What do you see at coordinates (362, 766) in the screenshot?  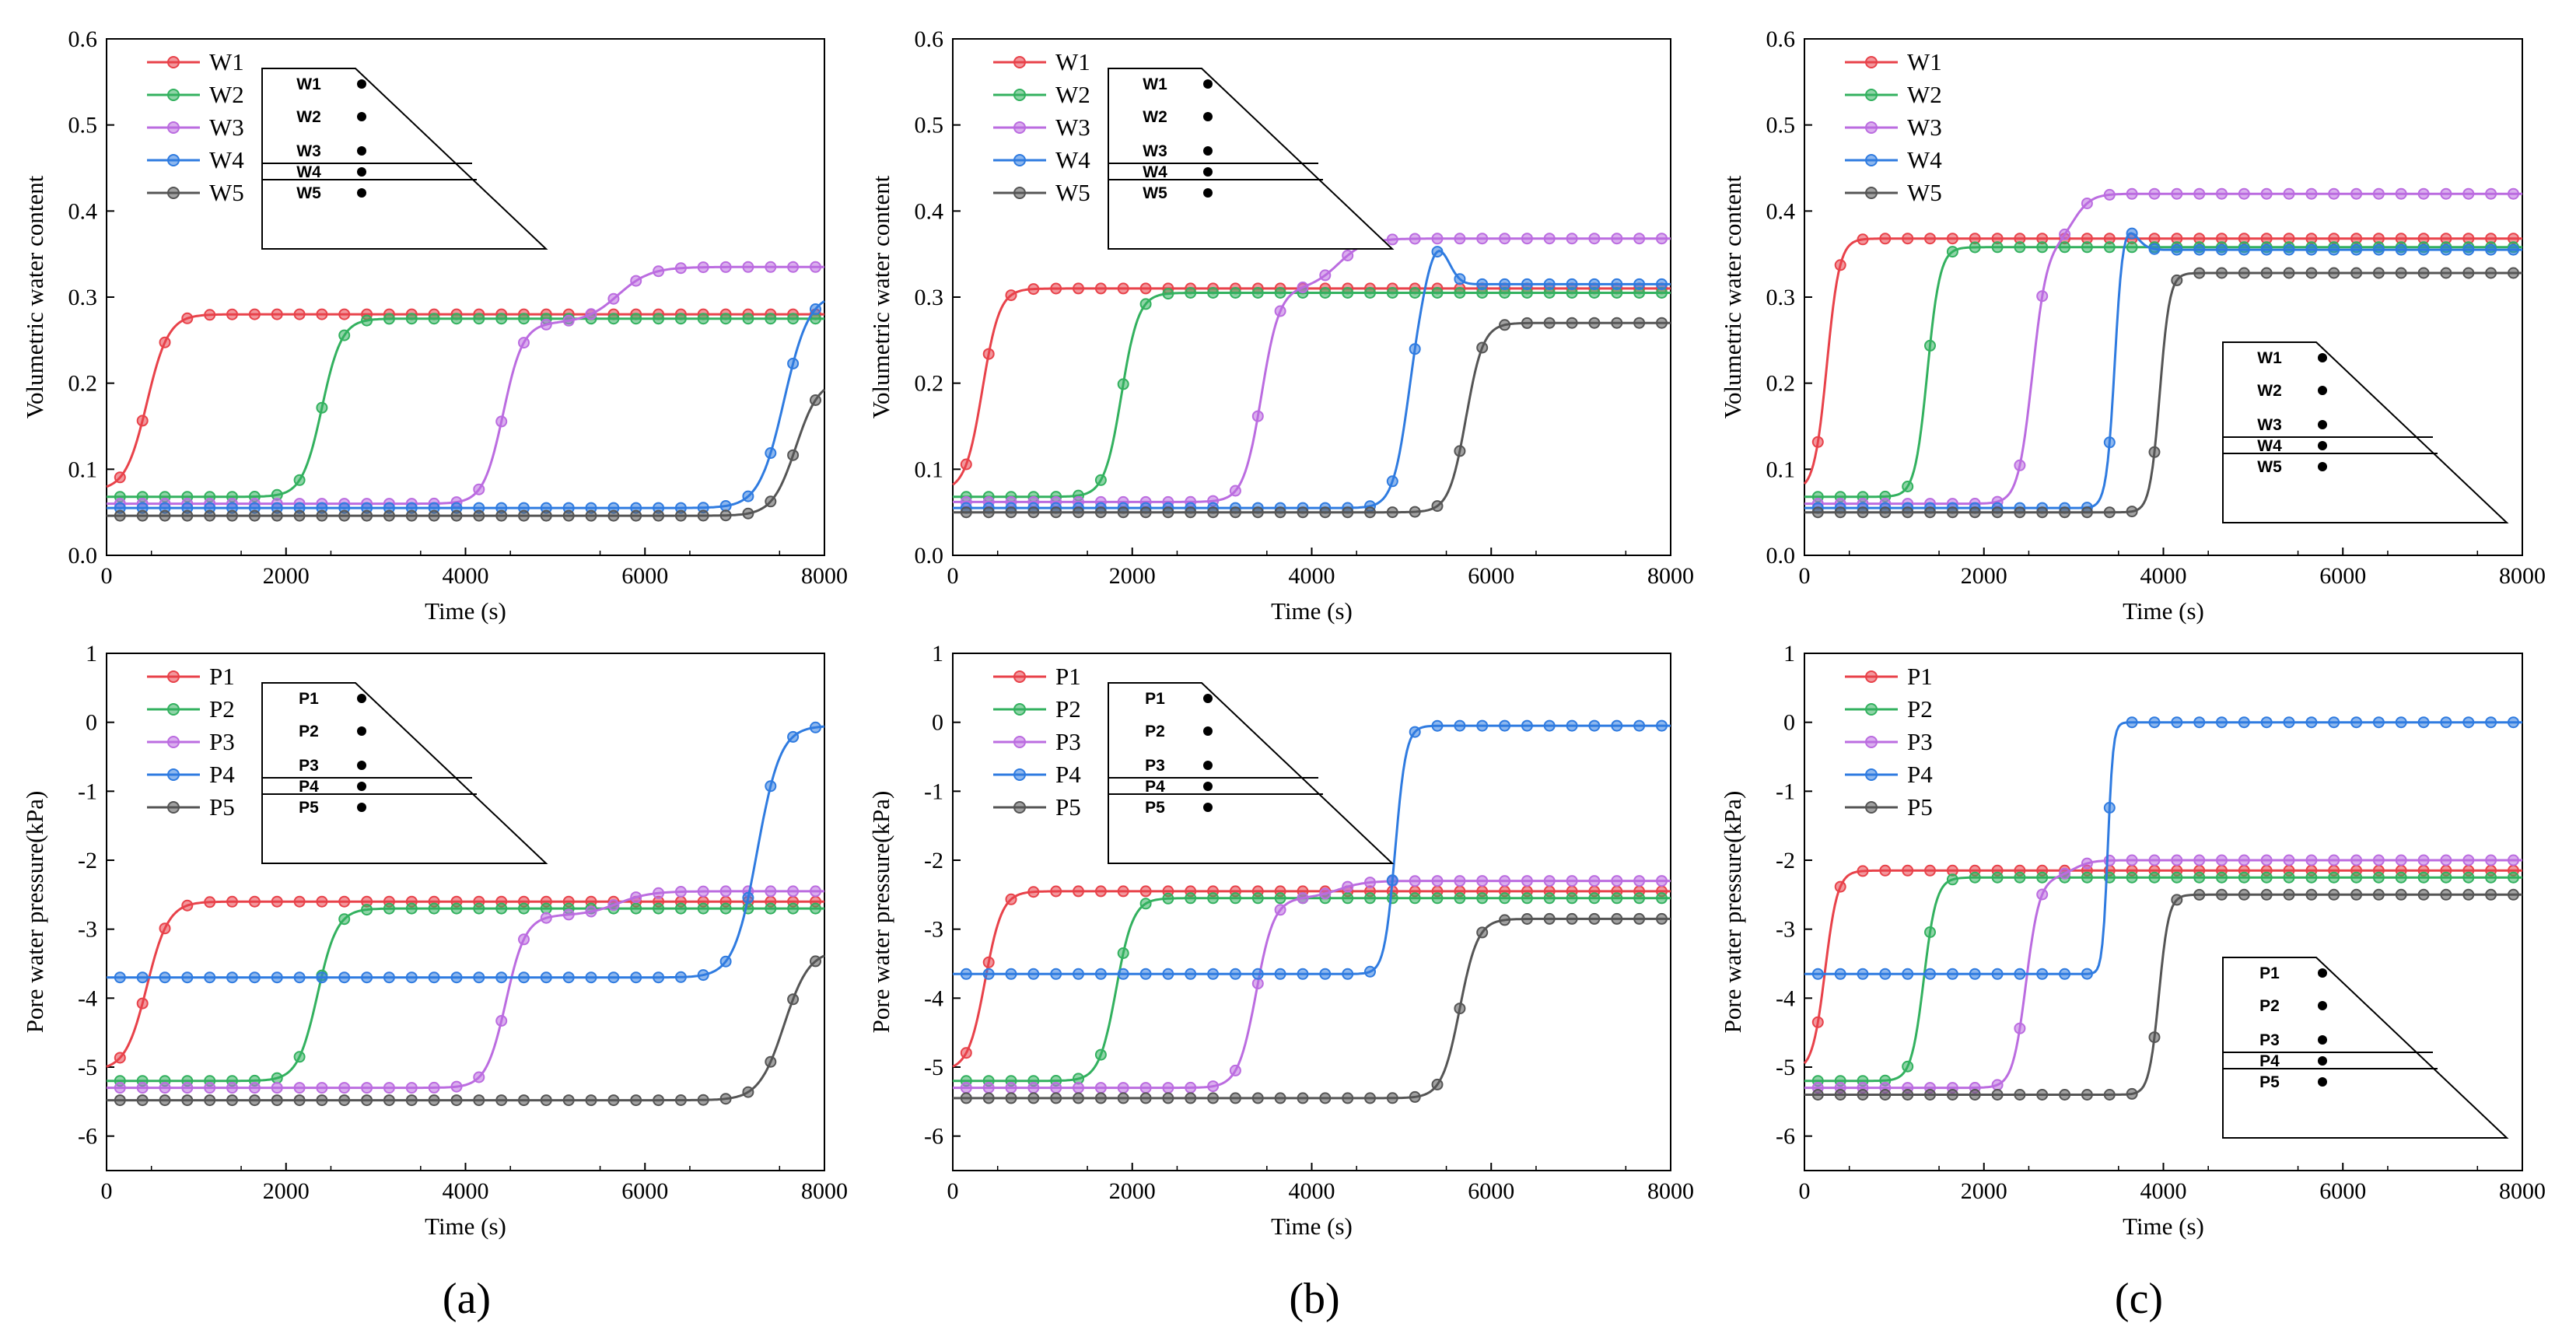 I see `sensor-point-P3` at bounding box center [362, 766].